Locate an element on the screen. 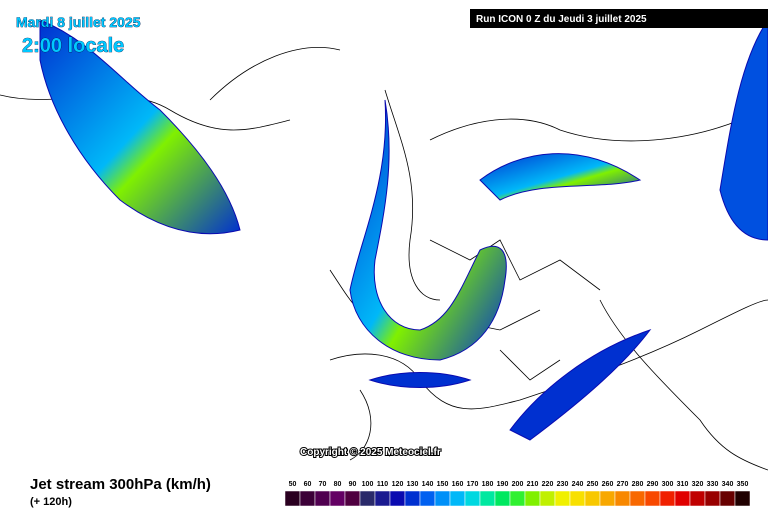 This screenshot has height=512, width=768. legend-label: 180 is located at coordinates (488, 484).